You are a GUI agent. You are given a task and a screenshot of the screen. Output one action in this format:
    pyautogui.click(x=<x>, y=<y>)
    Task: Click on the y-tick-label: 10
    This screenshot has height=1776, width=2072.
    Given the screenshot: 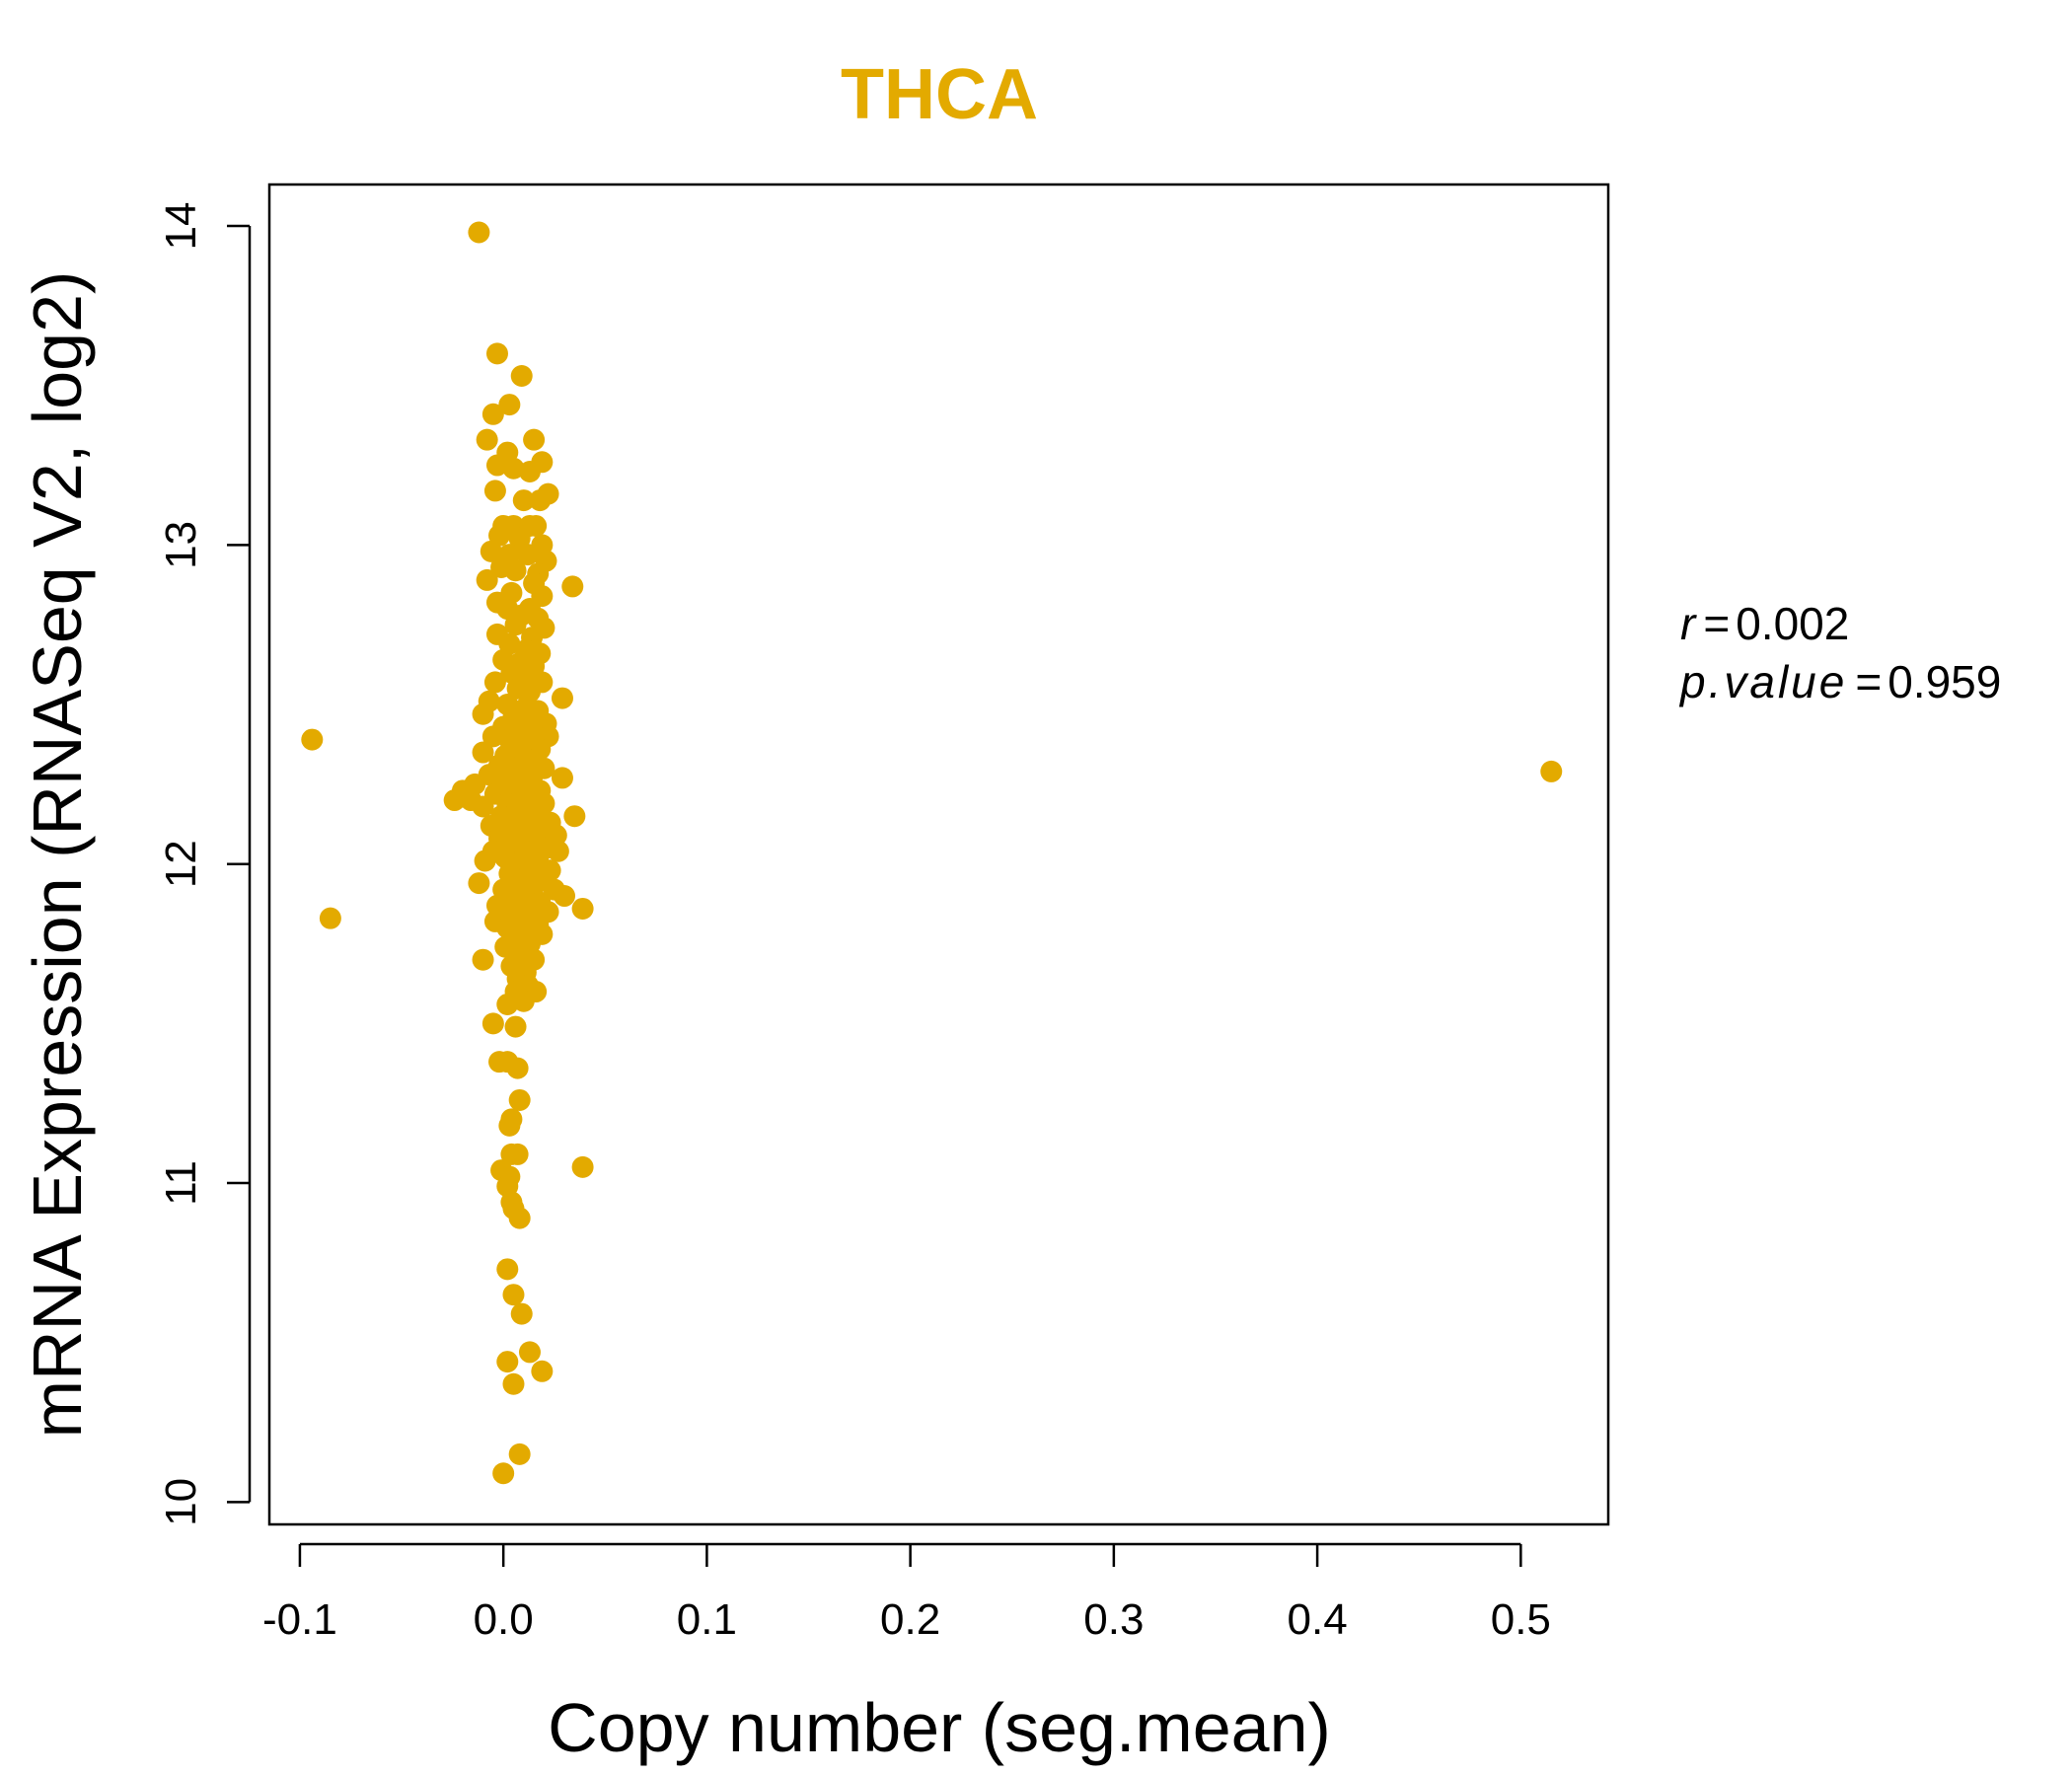 What is the action you would take?
    pyautogui.click(x=181, y=1502)
    